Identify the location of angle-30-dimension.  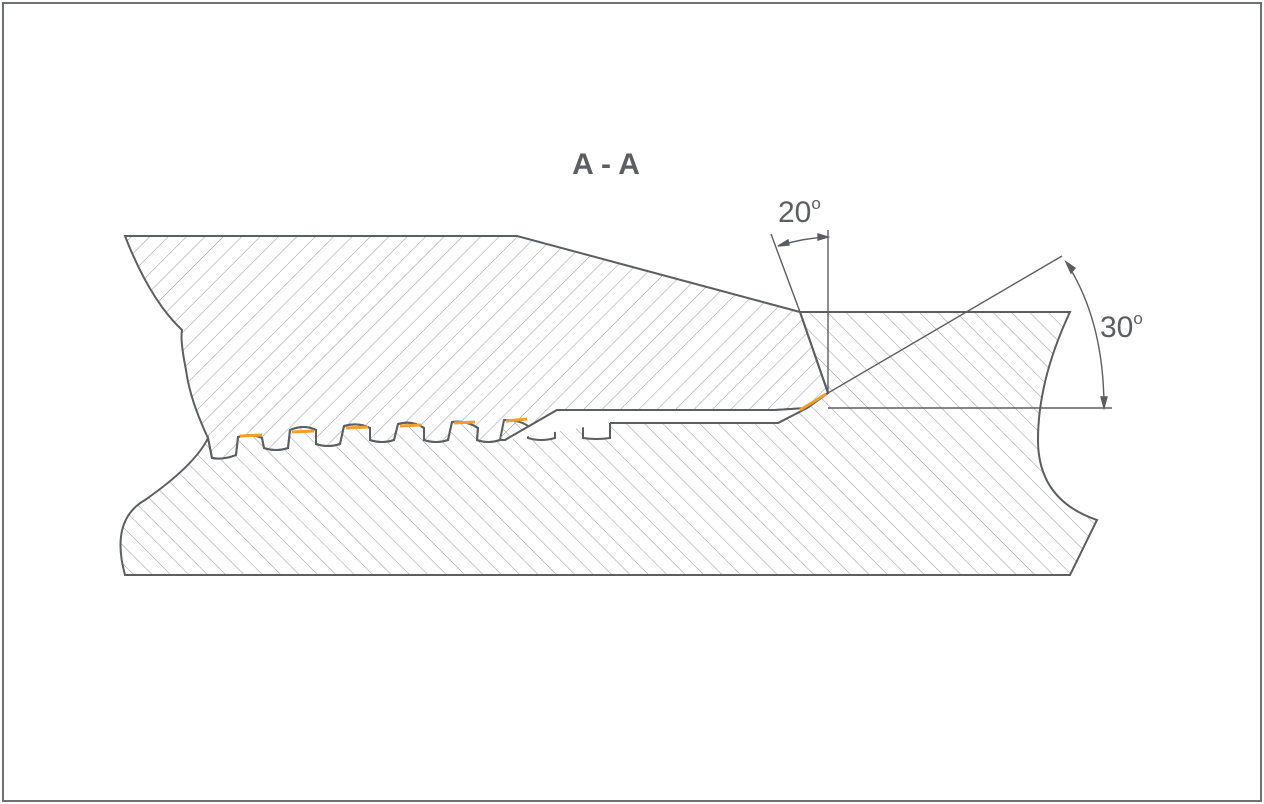
(969, 333).